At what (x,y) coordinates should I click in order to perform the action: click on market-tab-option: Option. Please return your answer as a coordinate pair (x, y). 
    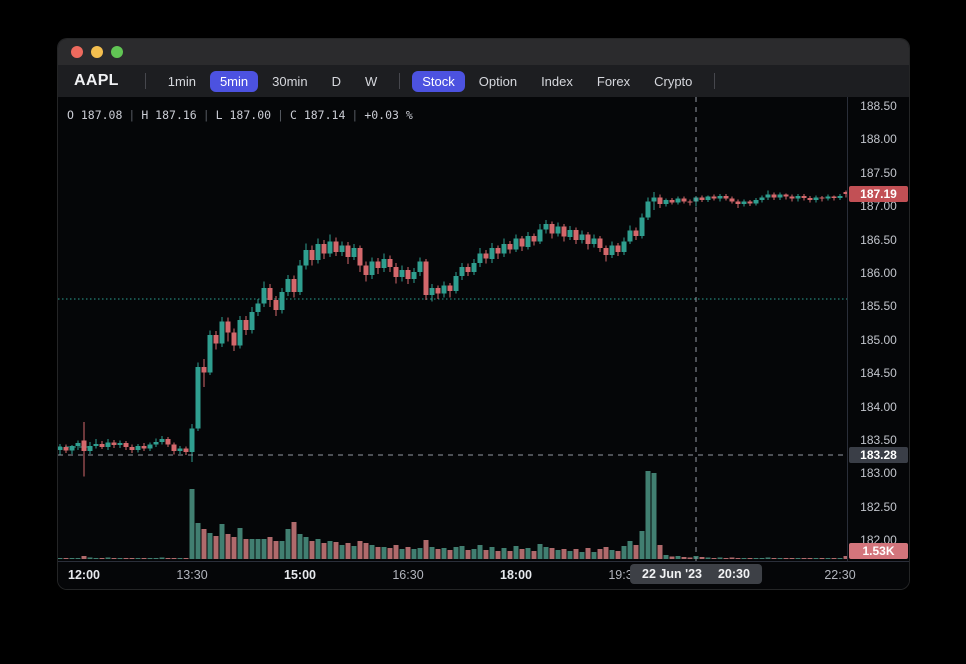
    Looking at the image, I should click on (498, 81).